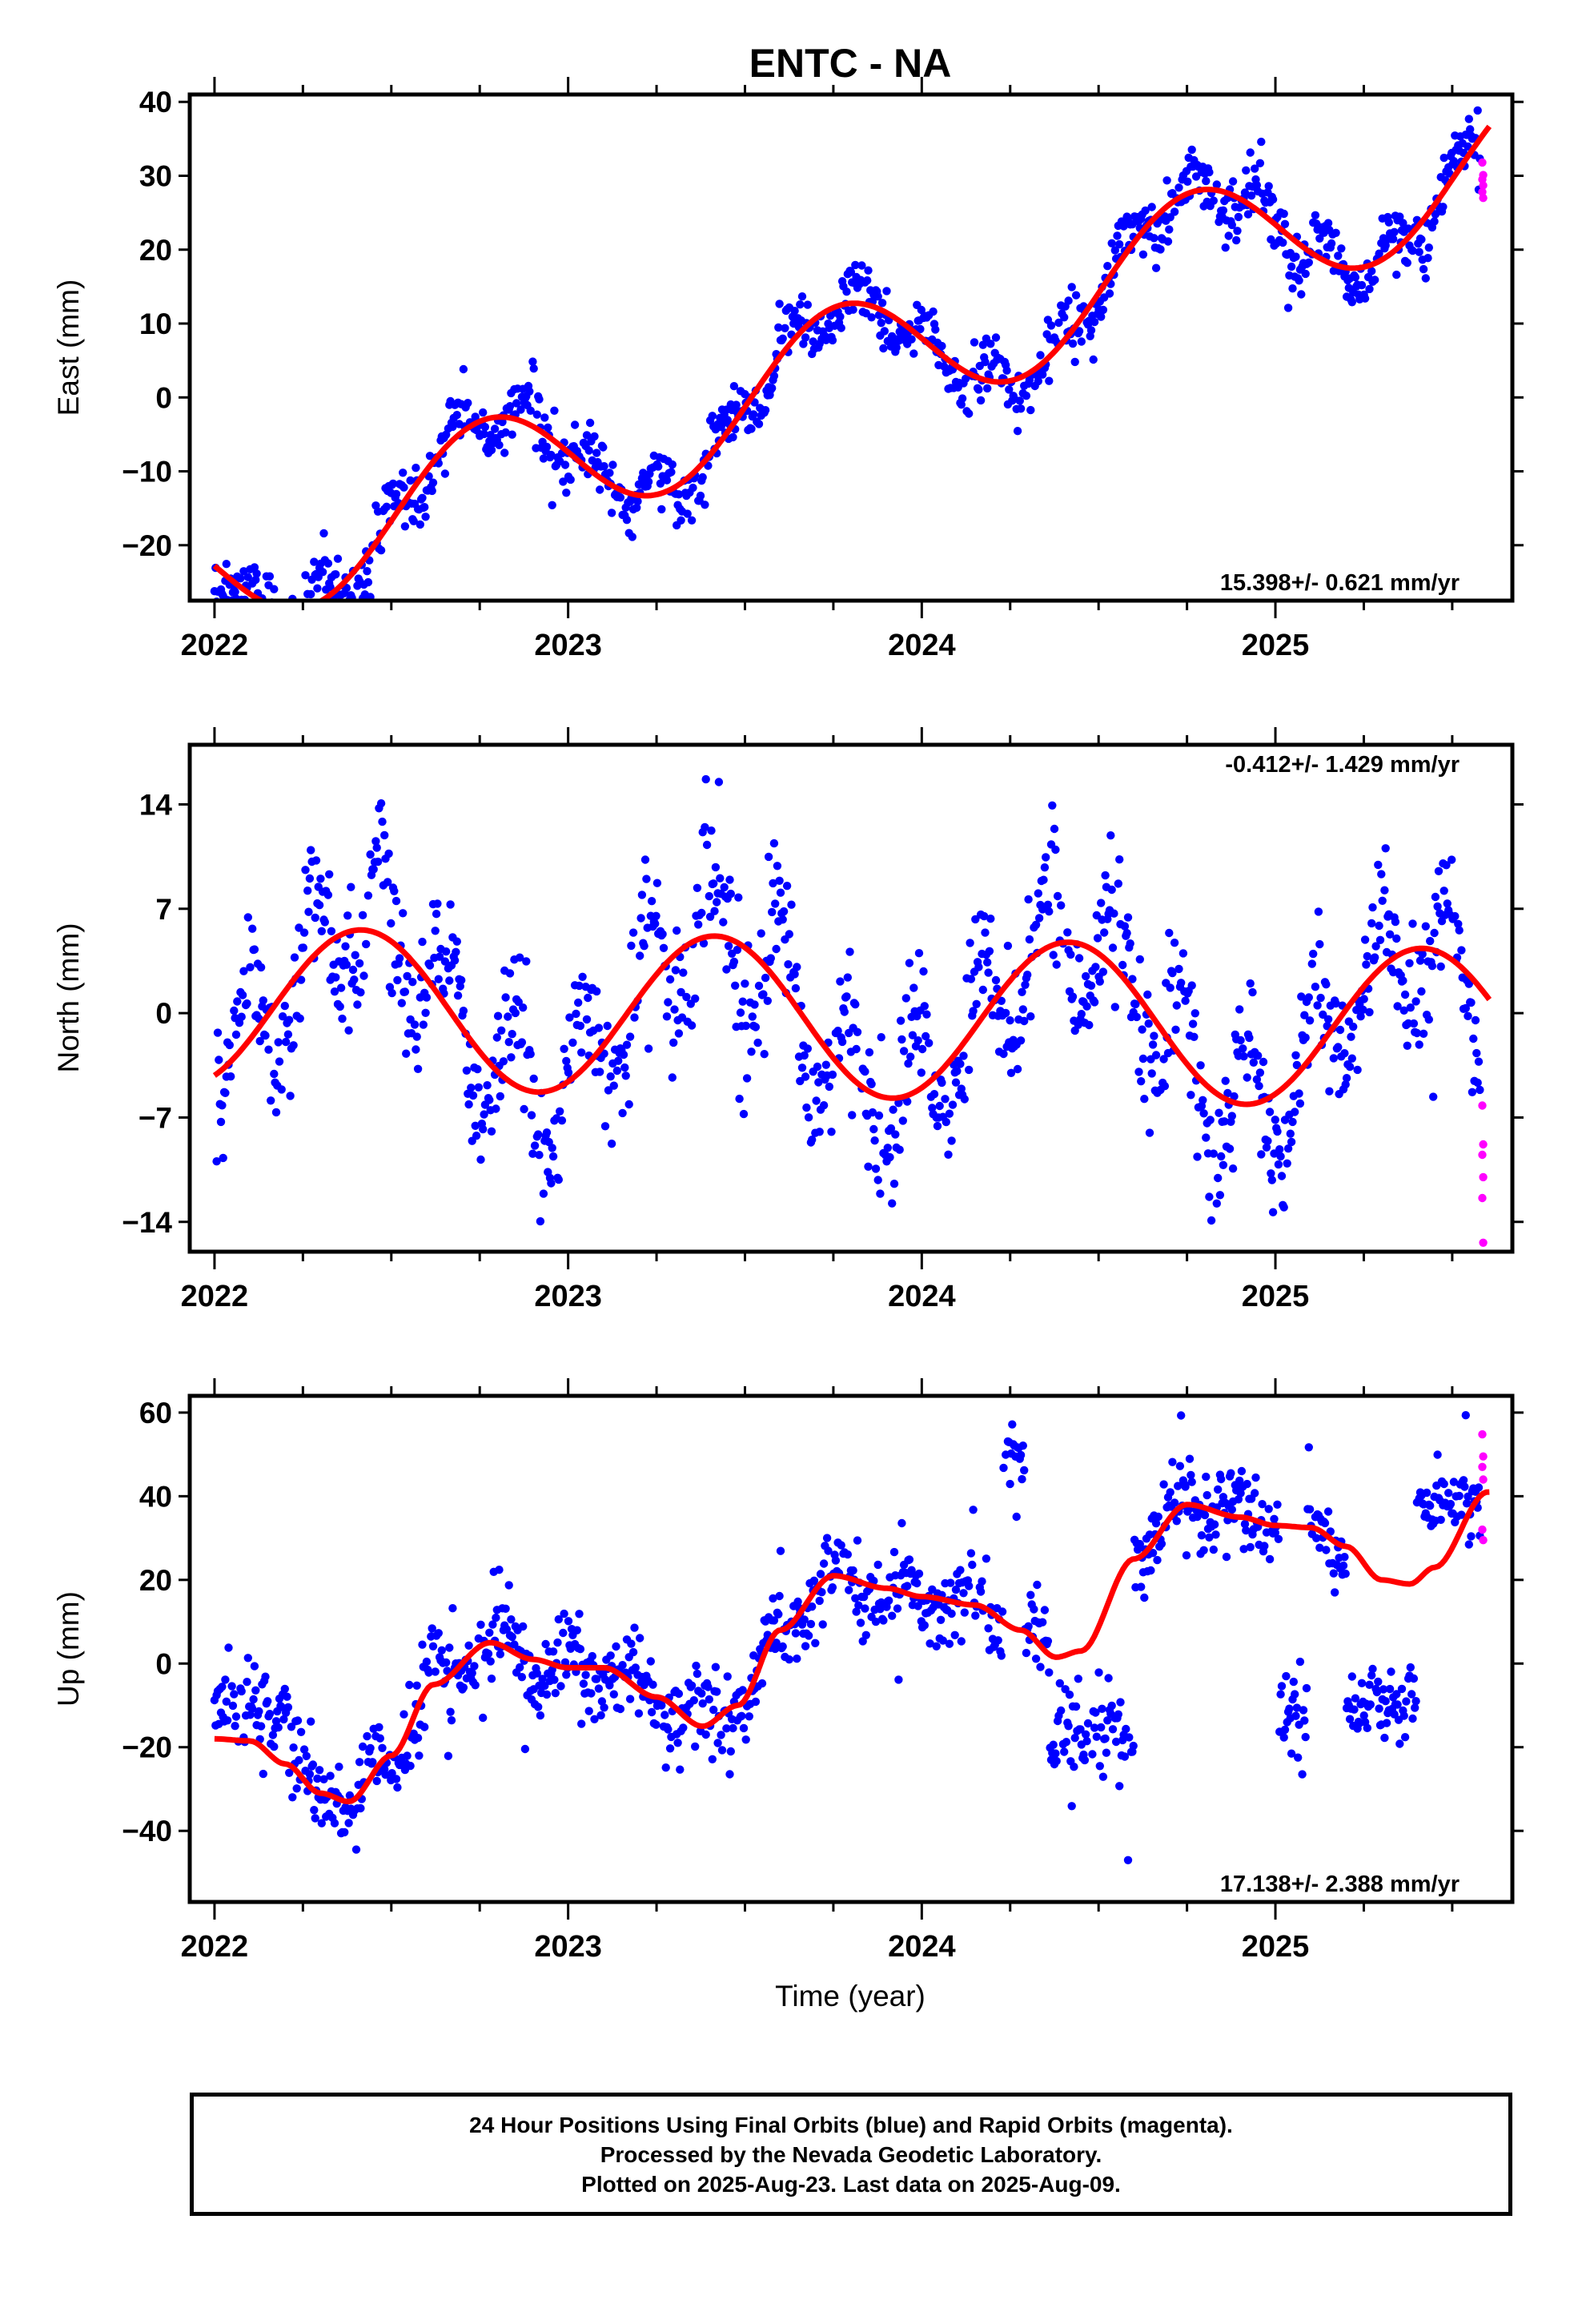 This screenshot has width=1582, height=2324. What do you see at coordinates (1484, 1540) in the screenshot?
I see `up-rapid-point` at bounding box center [1484, 1540].